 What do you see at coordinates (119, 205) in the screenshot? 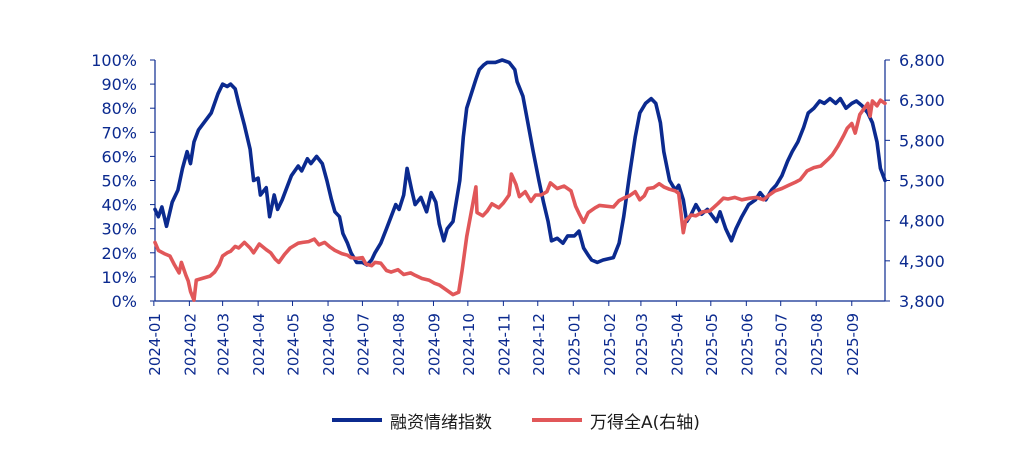
I see `y-left-tick-label: 40%` at bounding box center [119, 205].